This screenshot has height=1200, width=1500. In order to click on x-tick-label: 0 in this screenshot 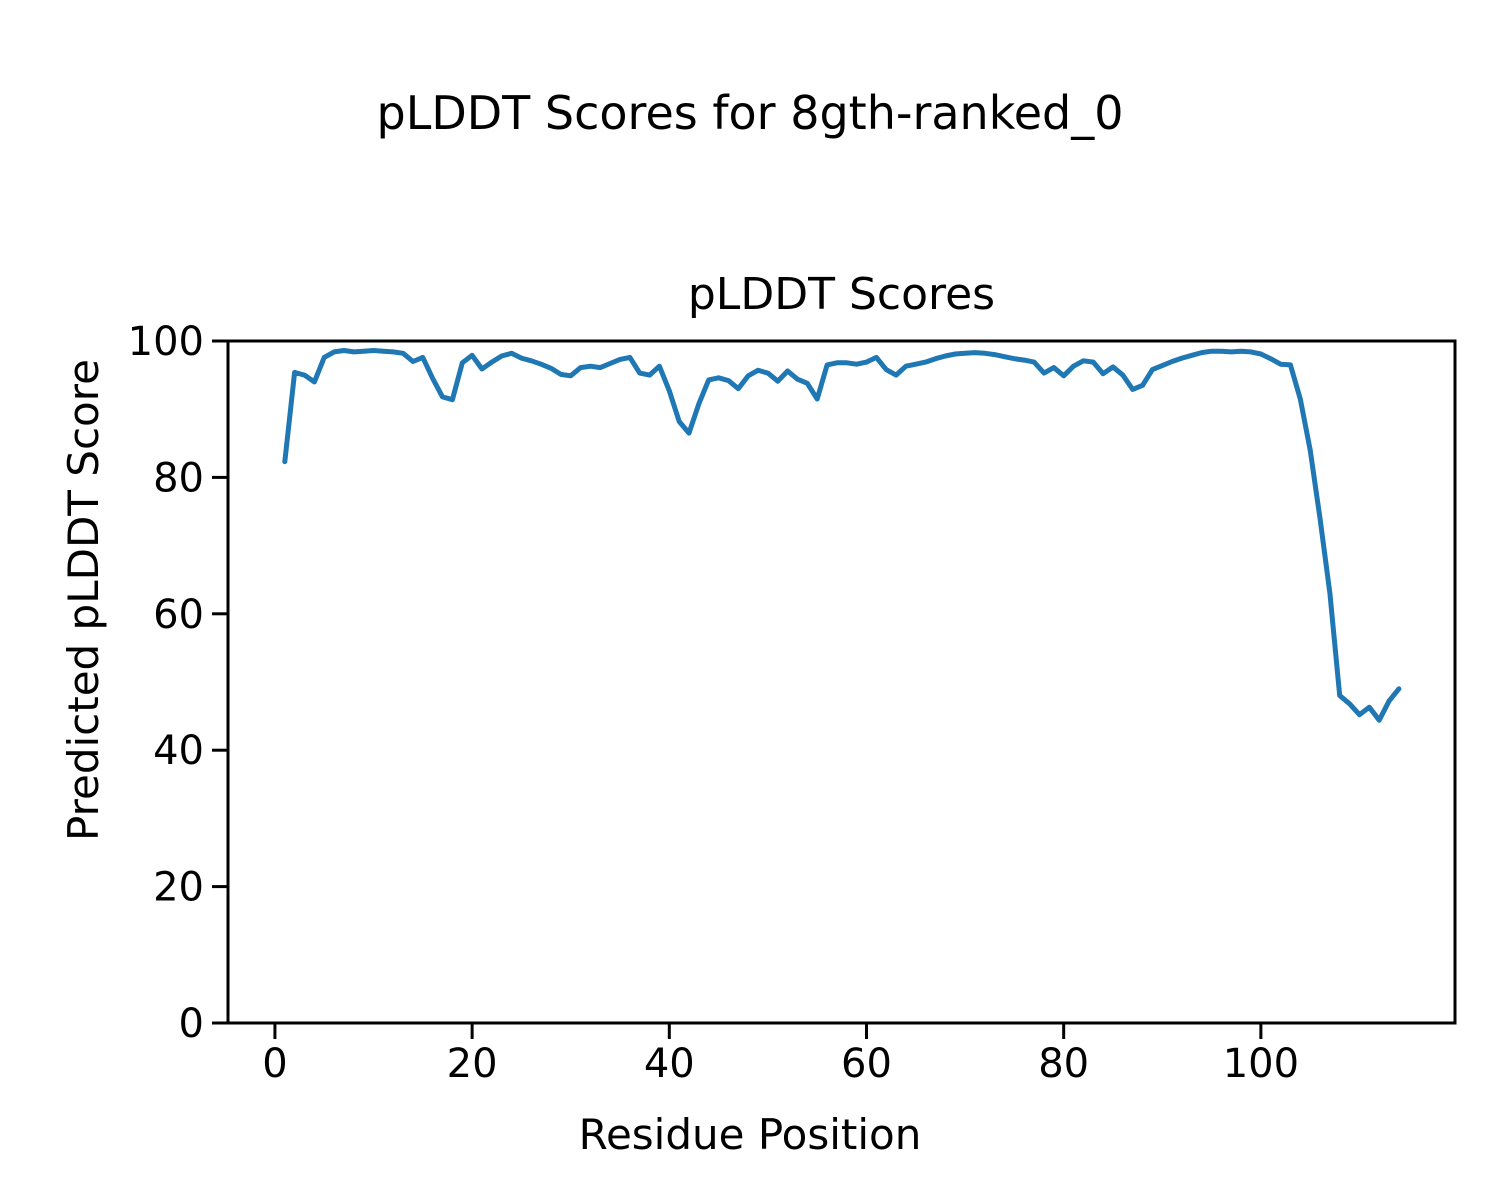, I will do `click(274, 1064)`.